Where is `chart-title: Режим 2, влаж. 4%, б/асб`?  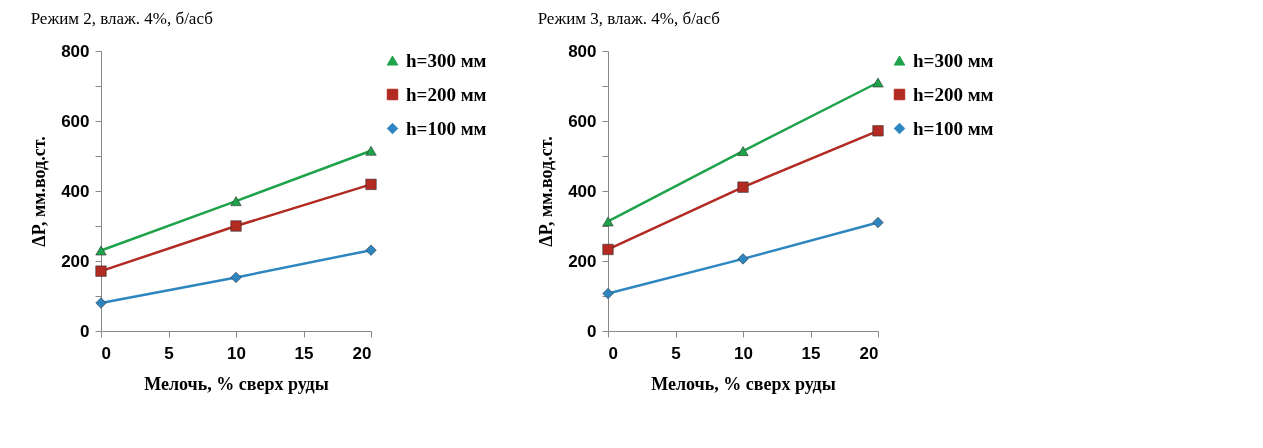 chart-title: Режим 2, влаж. 4%, б/асб is located at coordinates (121, 18).